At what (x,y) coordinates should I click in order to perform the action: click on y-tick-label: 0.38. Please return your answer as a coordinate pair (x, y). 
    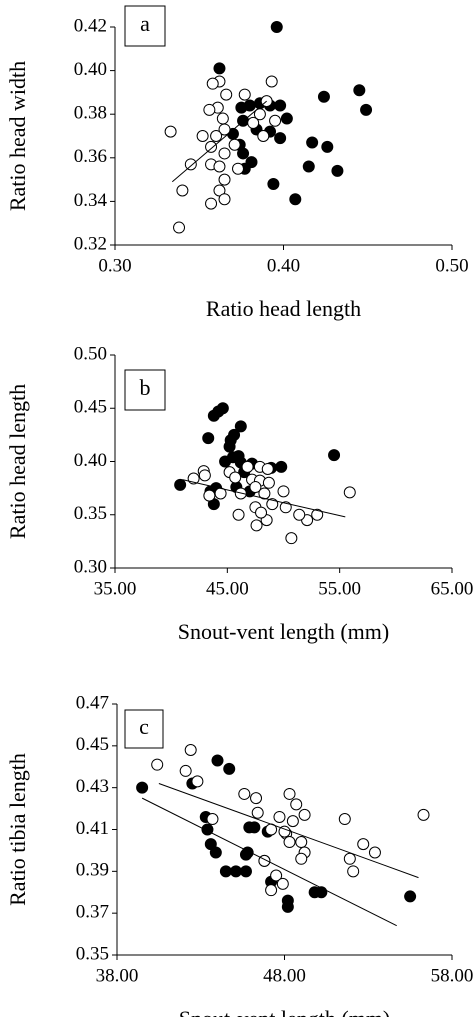
    Looking at the image, I should click on (90, 113).